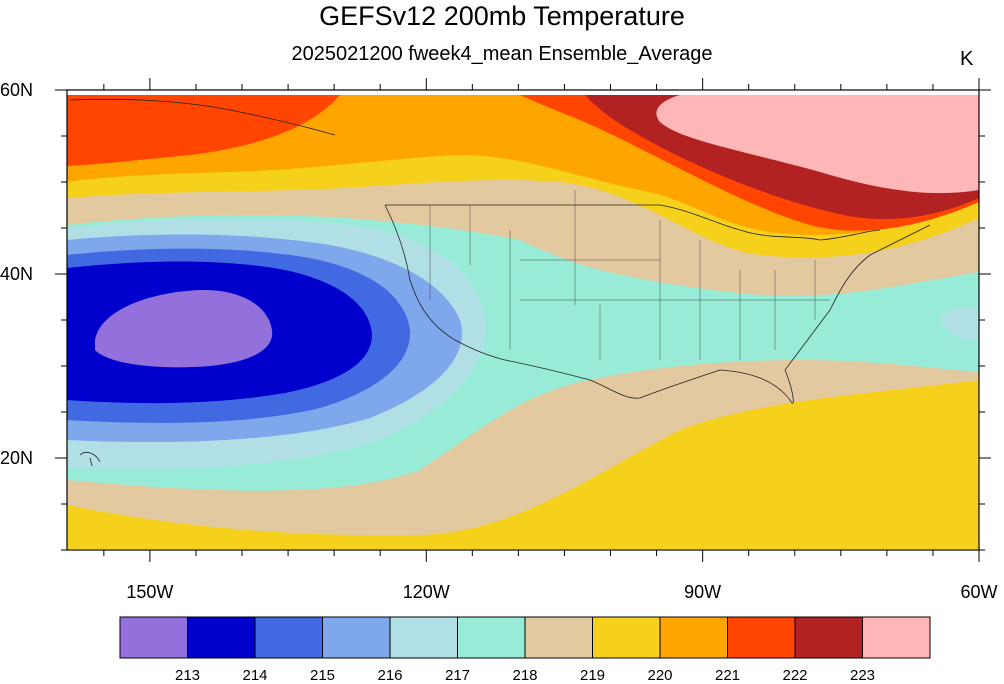 The width and height of the screenshot is (1004, 684). I want to click on colorbar-label: 213, so click(187, 675).